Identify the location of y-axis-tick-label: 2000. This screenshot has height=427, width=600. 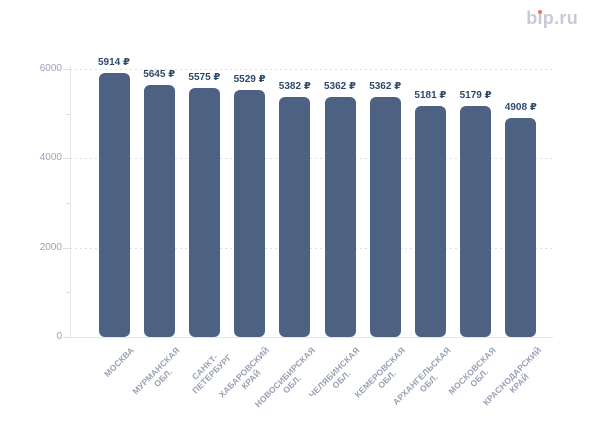
(50, 247).